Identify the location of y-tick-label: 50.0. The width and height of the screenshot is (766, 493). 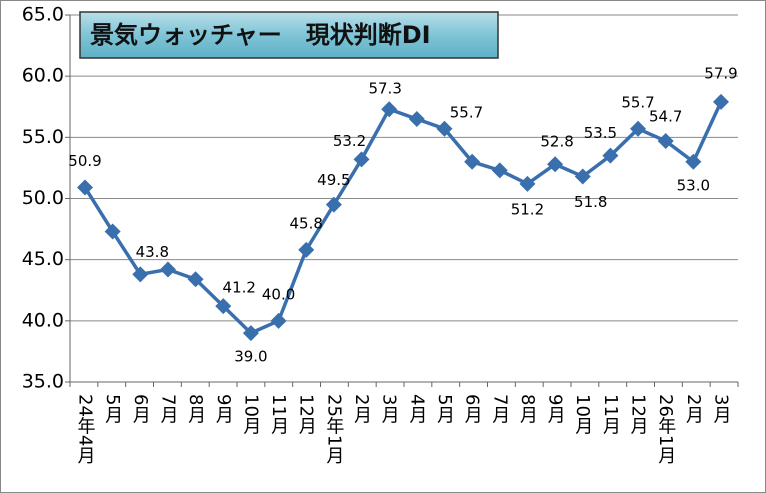
(43, 198).